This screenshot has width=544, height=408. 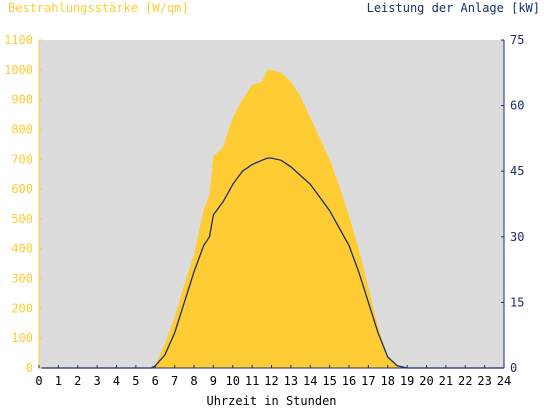 I want to click on left-axis-tick-label: 600, so click(x=22, y=189).